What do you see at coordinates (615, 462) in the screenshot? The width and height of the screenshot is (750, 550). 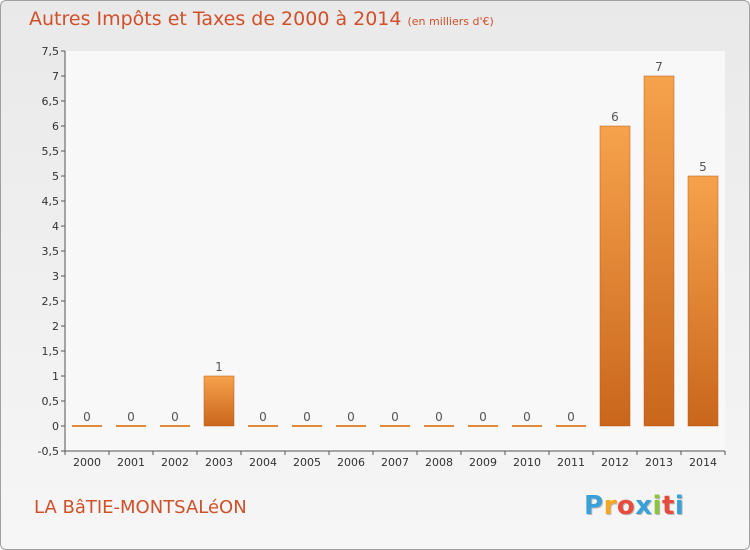 I see `x-tick-label: 2012` at bounding box center [615, 462].